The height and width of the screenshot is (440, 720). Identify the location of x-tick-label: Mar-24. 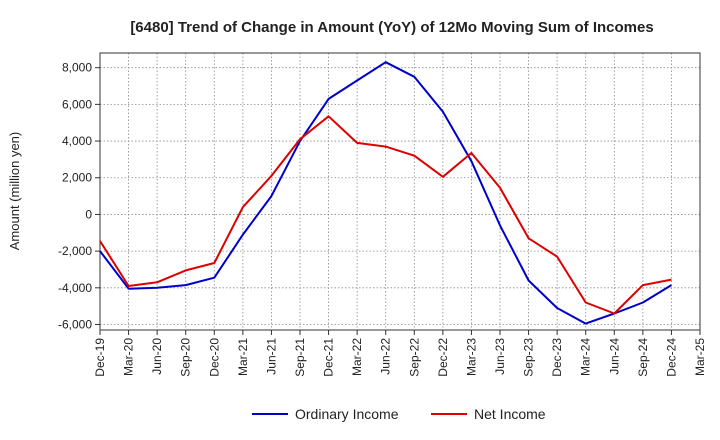
(586, 357).